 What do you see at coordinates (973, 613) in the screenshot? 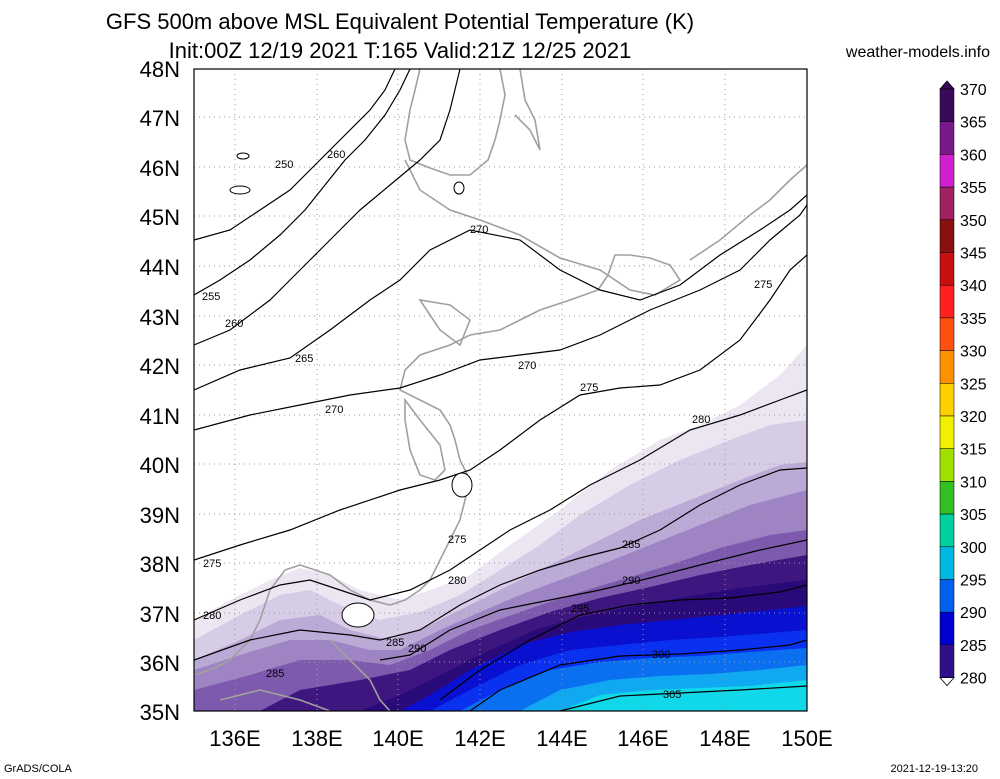
I see `colorbar-label: 290` at bounding box center [973, 613].